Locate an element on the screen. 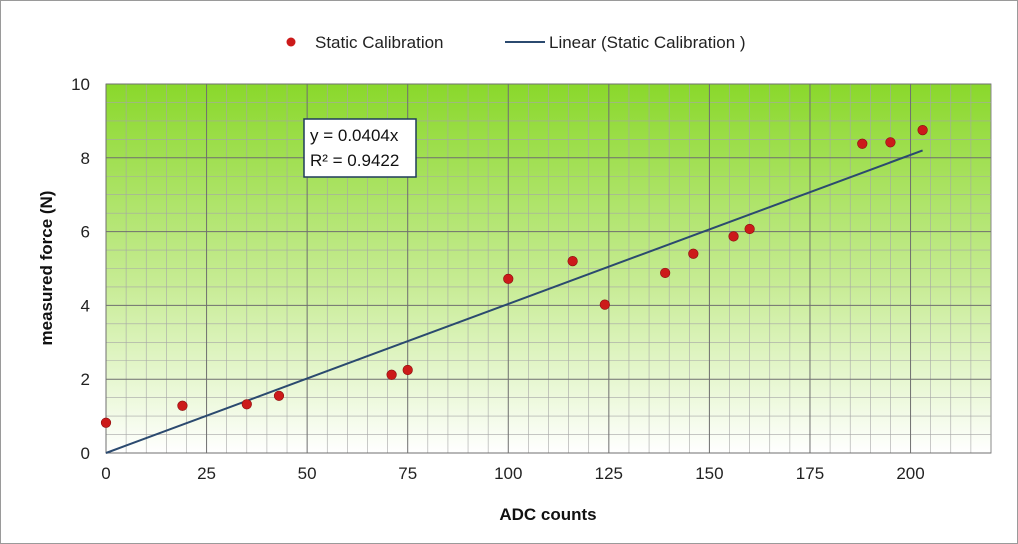 This screenshot has width=1018, height=544. equation-box: y = 0.0404x R² = 0.9422 is located at coordinates (360, 148).